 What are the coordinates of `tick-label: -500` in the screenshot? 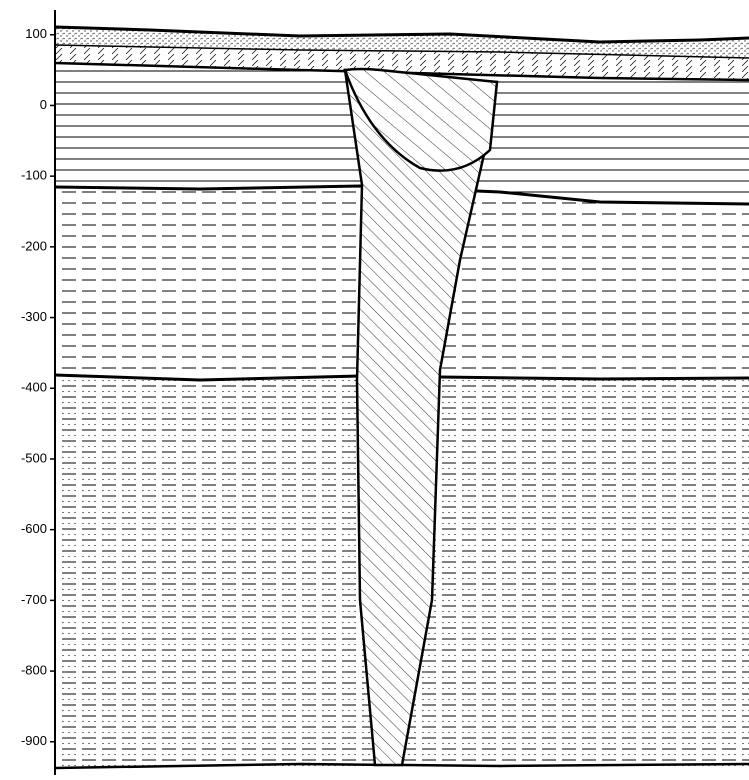 It's located at (34, 457).